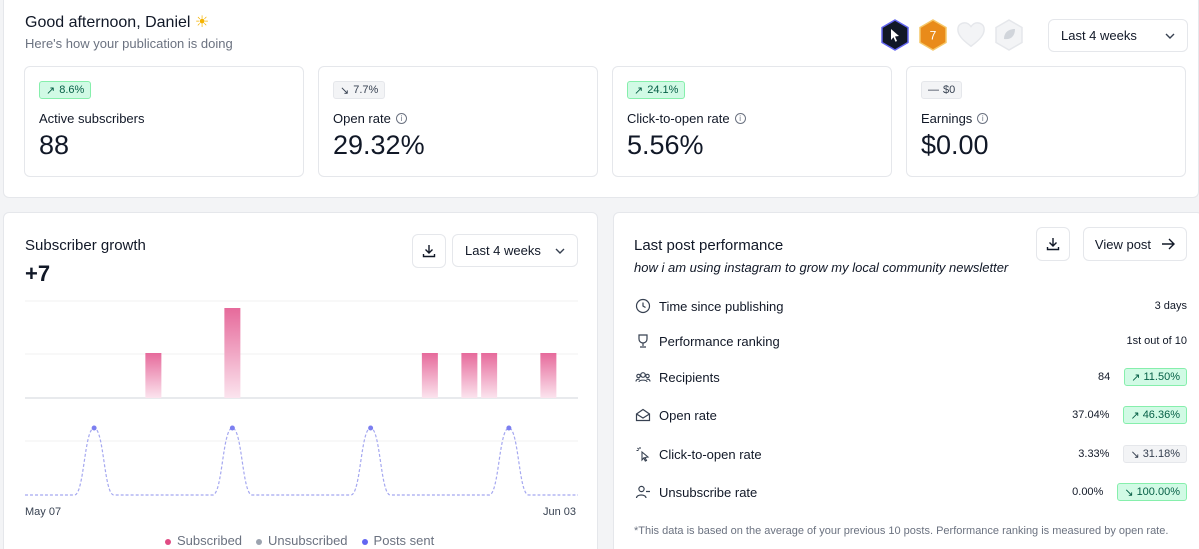 This screenshot has width=1199, height=549. I want to click on change-badge: ↗ 8.6%, so click(65, 90).